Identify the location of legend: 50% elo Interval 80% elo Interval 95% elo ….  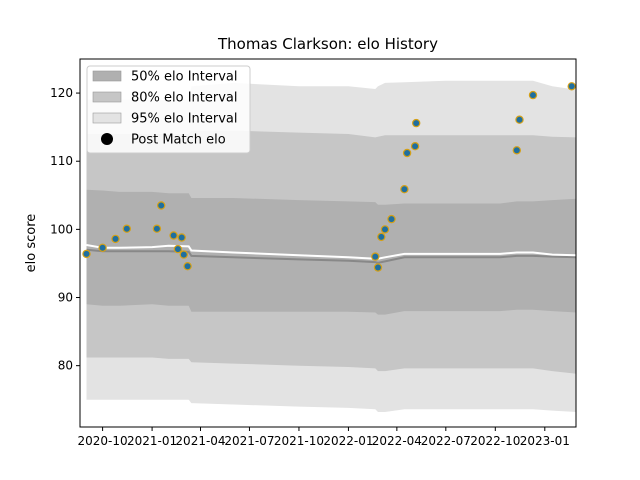
(168, 109).